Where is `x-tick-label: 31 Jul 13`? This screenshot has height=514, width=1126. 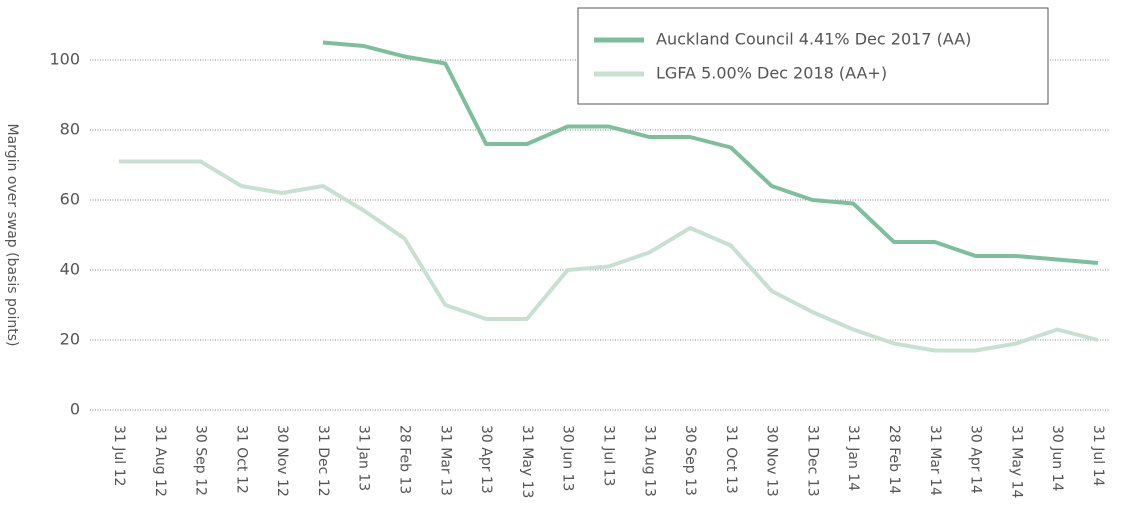
x-tick-label: 31 Jul 13 is located at coordinates (608, 455).